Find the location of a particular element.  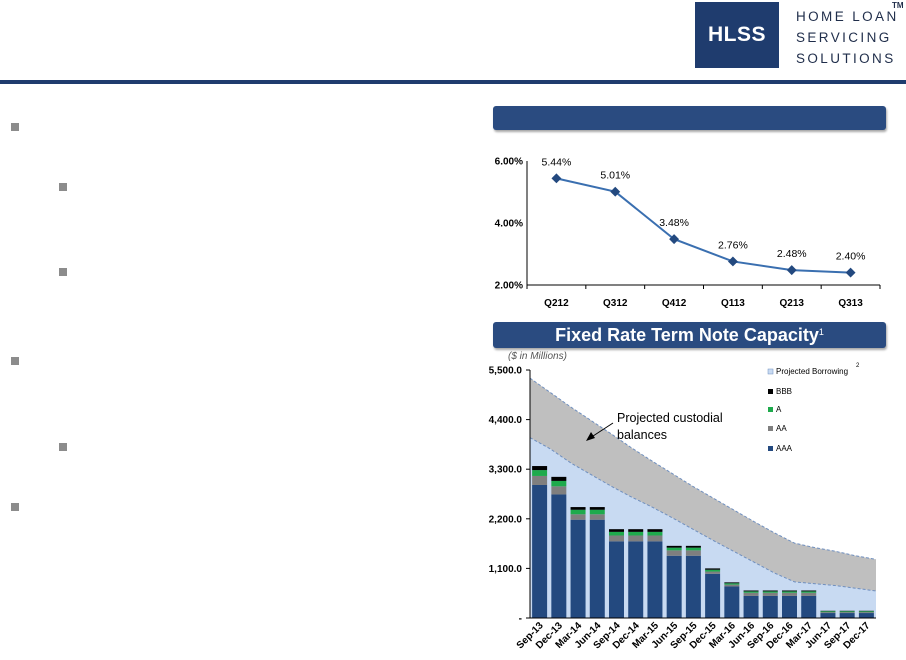

bottom-y-tick-label: 2,200.0 is located at coordinates (506, 519).